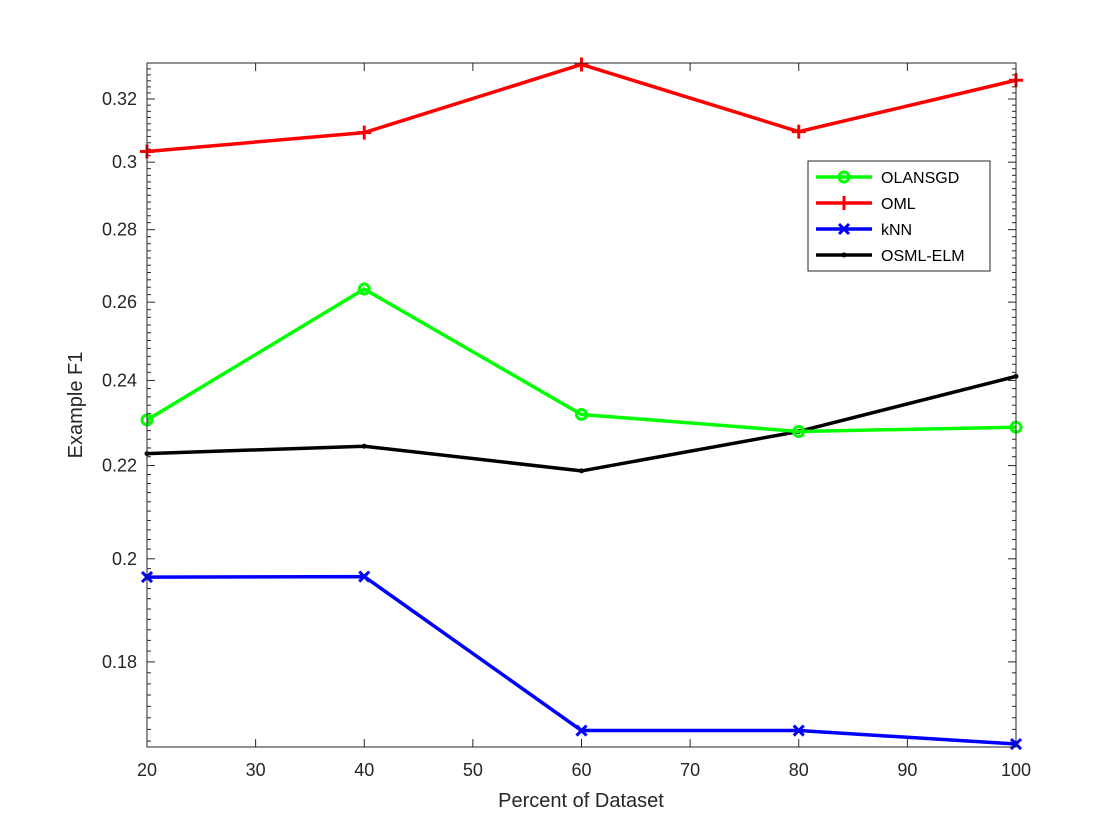 Image resolution: width=1120 pixels, height=840 pixels. I want to click on legend: OLANSGD OML kNN OSML-ELM, so click(899, 216).